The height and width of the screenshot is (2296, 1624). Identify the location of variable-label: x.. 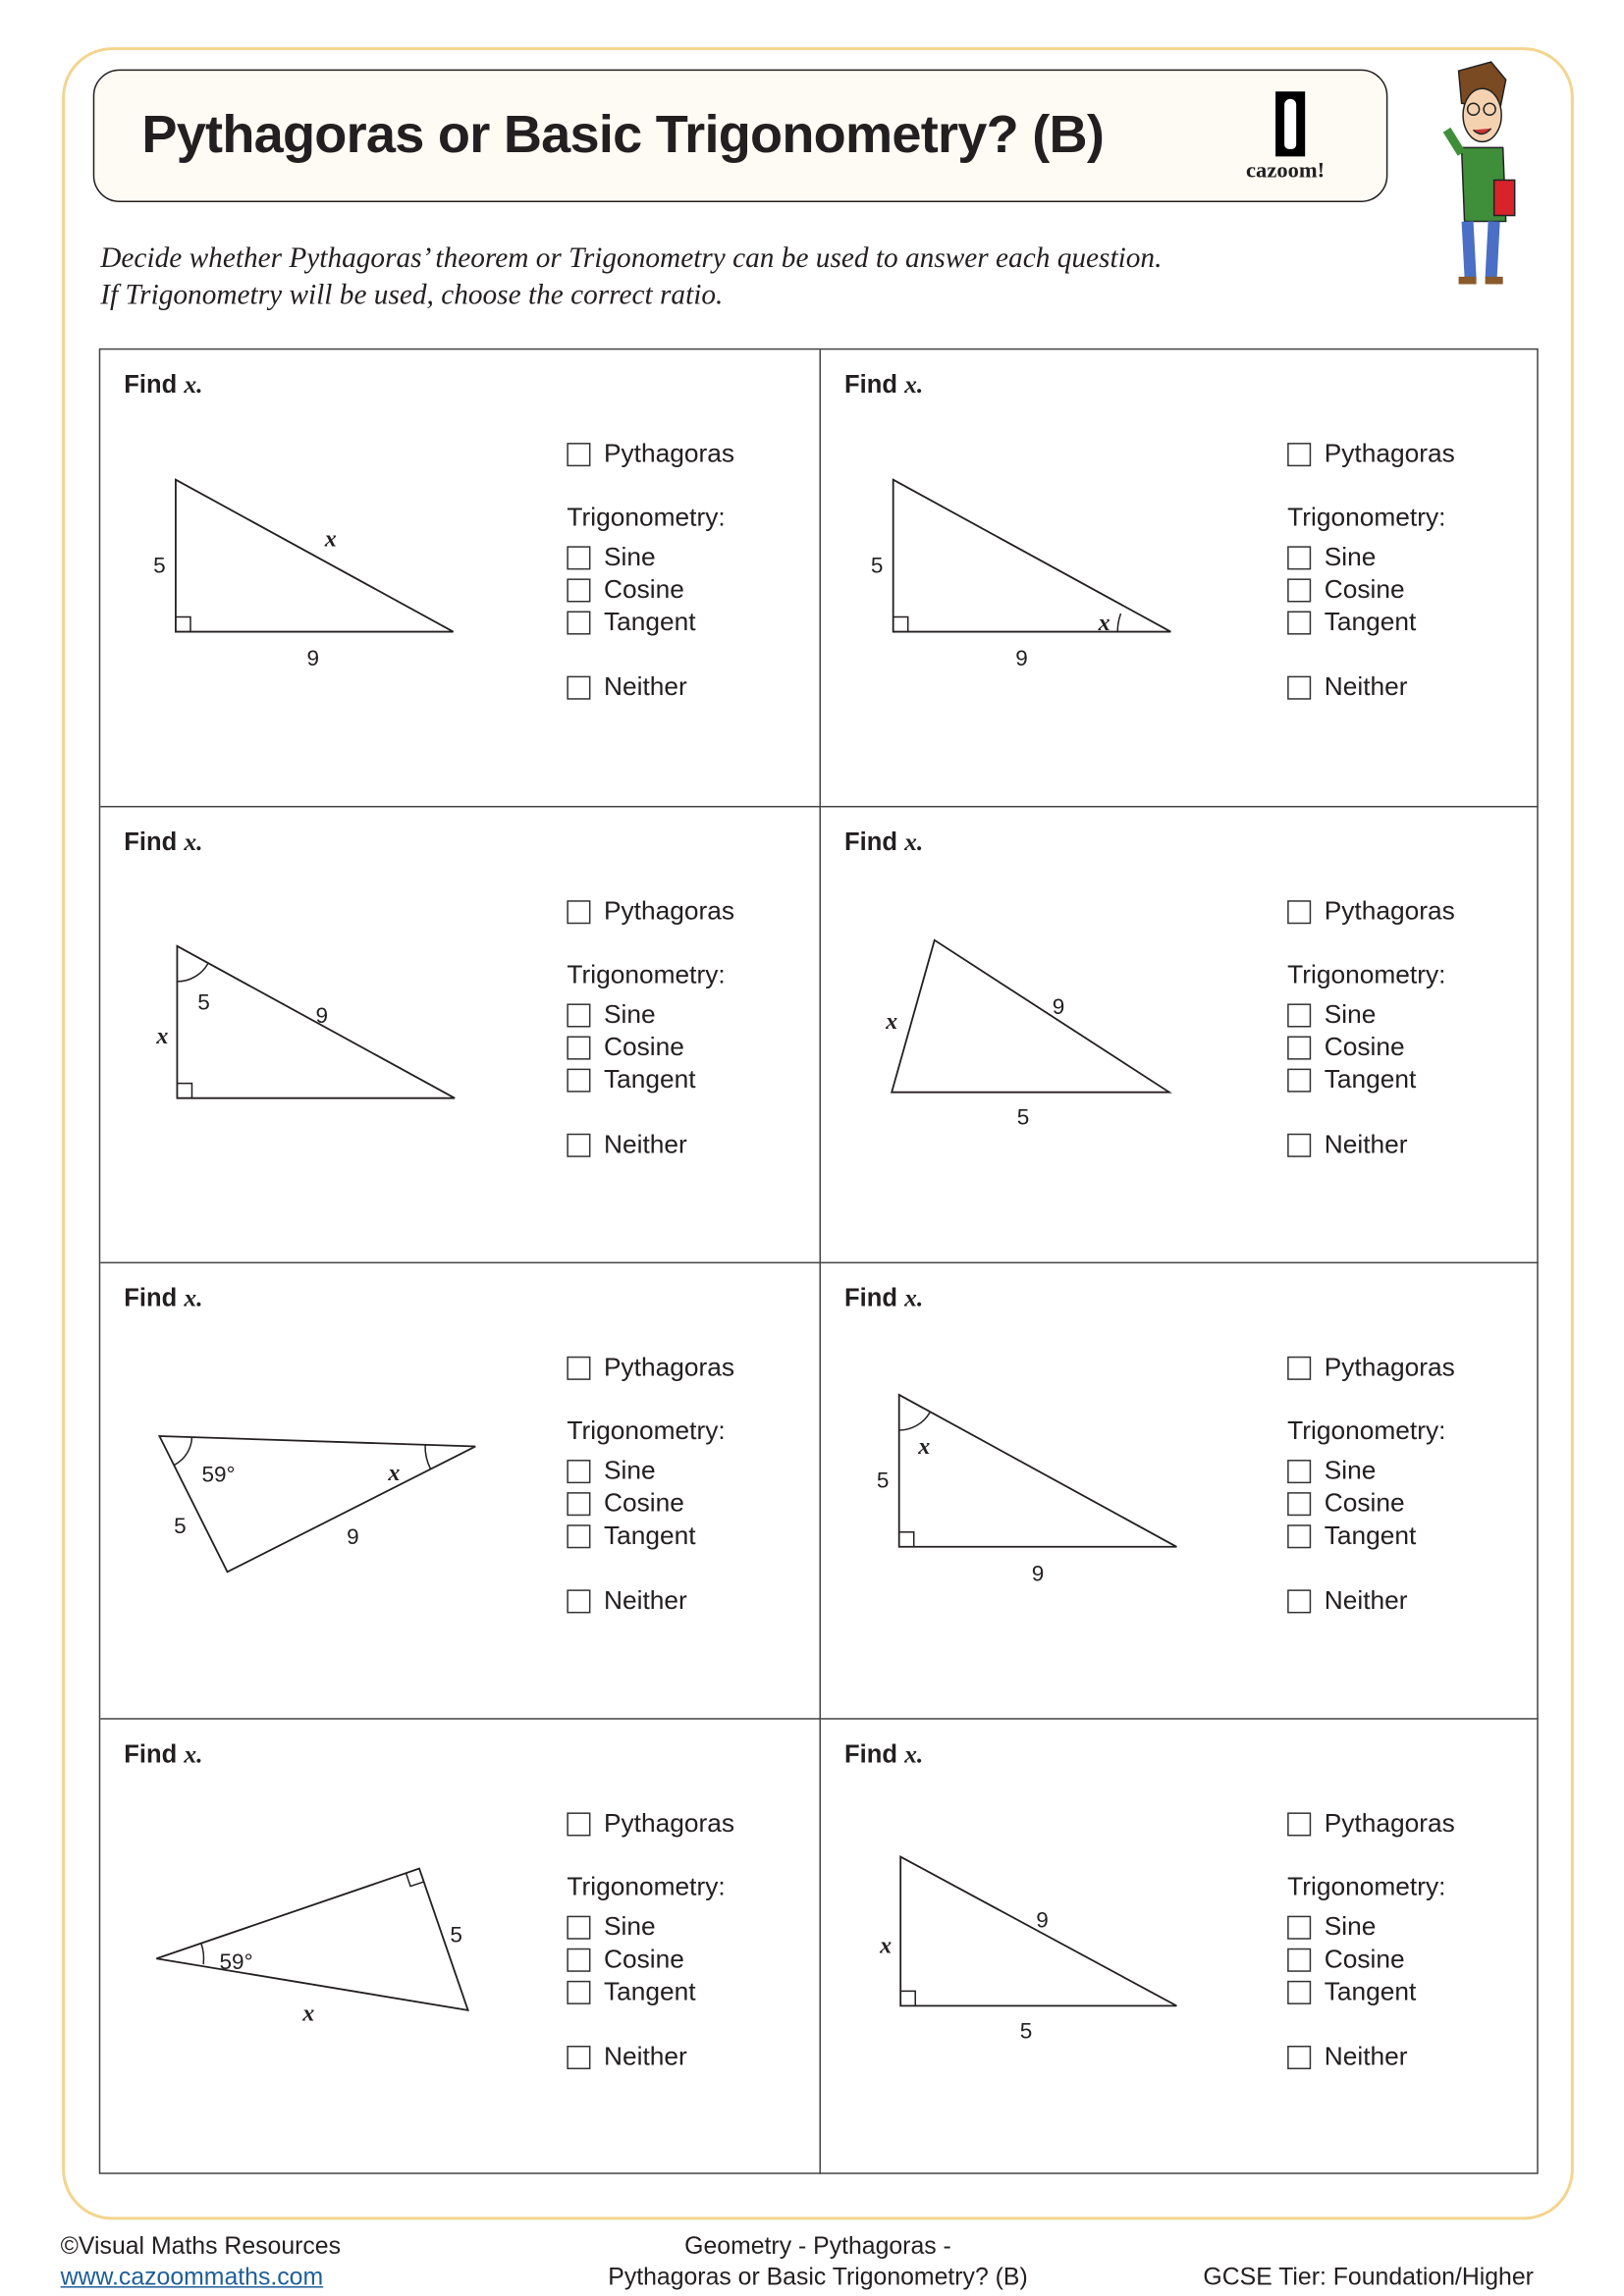
(193, 843).